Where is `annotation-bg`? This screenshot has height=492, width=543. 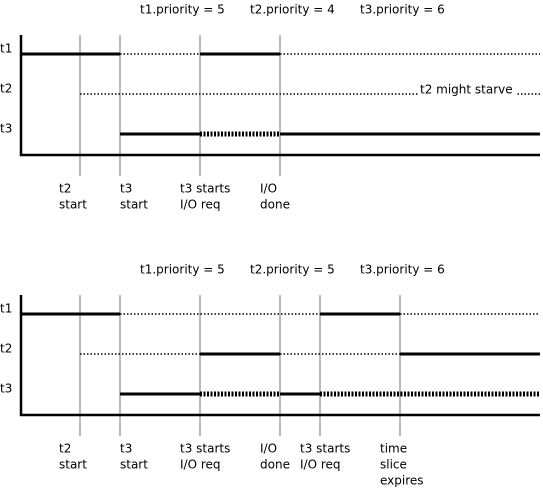
annotation-bg is located at coordinates (467, 90).